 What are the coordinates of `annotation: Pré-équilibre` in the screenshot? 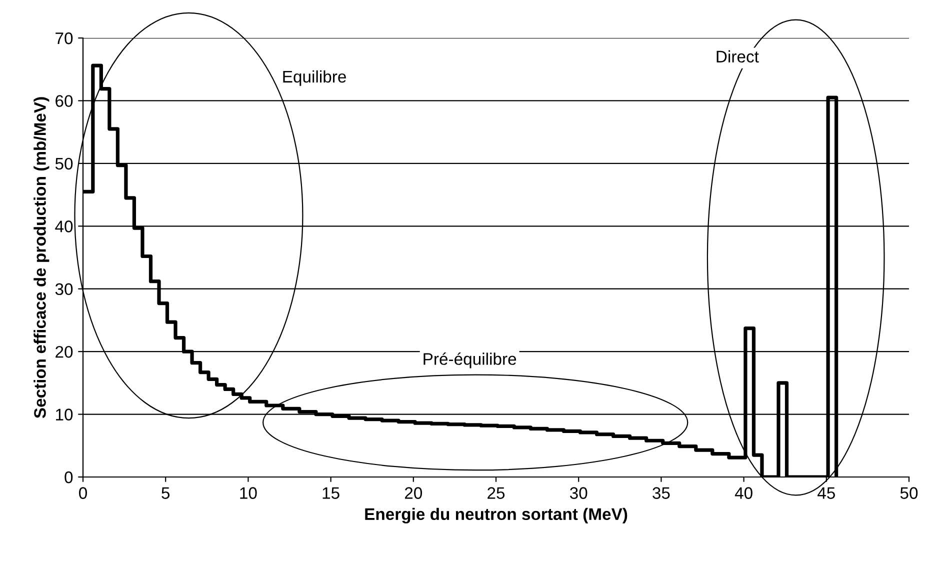 It's located at (470, 360).